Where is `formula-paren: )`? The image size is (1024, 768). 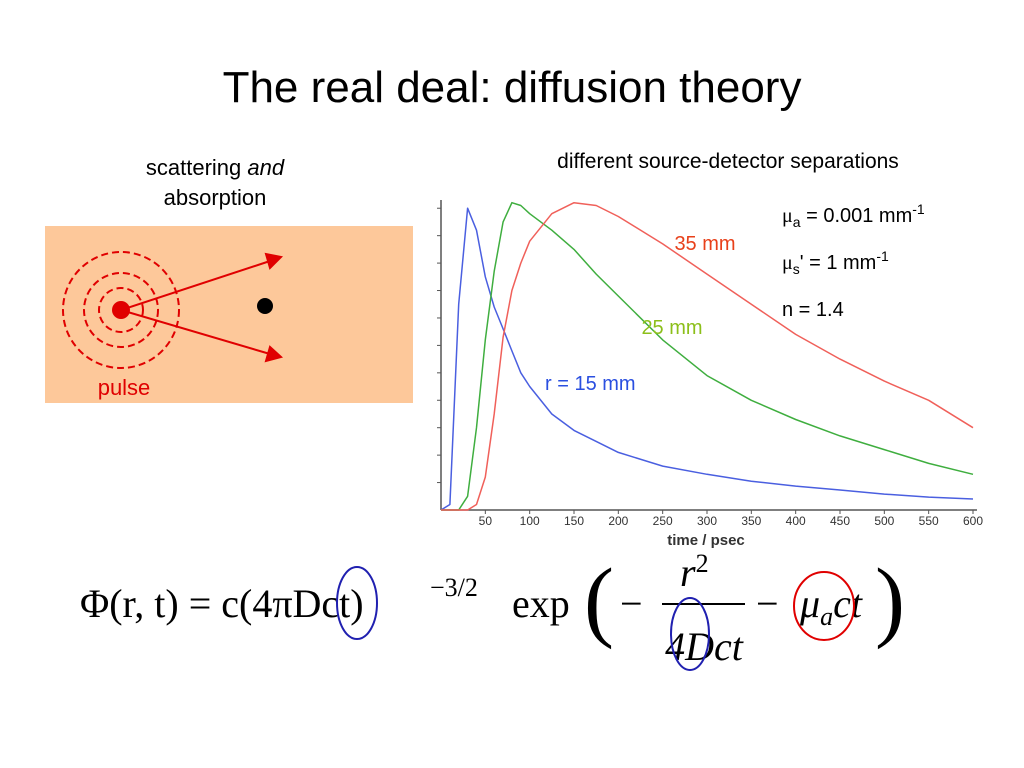
formula-paren: ) is located at coordinates (890, 600).